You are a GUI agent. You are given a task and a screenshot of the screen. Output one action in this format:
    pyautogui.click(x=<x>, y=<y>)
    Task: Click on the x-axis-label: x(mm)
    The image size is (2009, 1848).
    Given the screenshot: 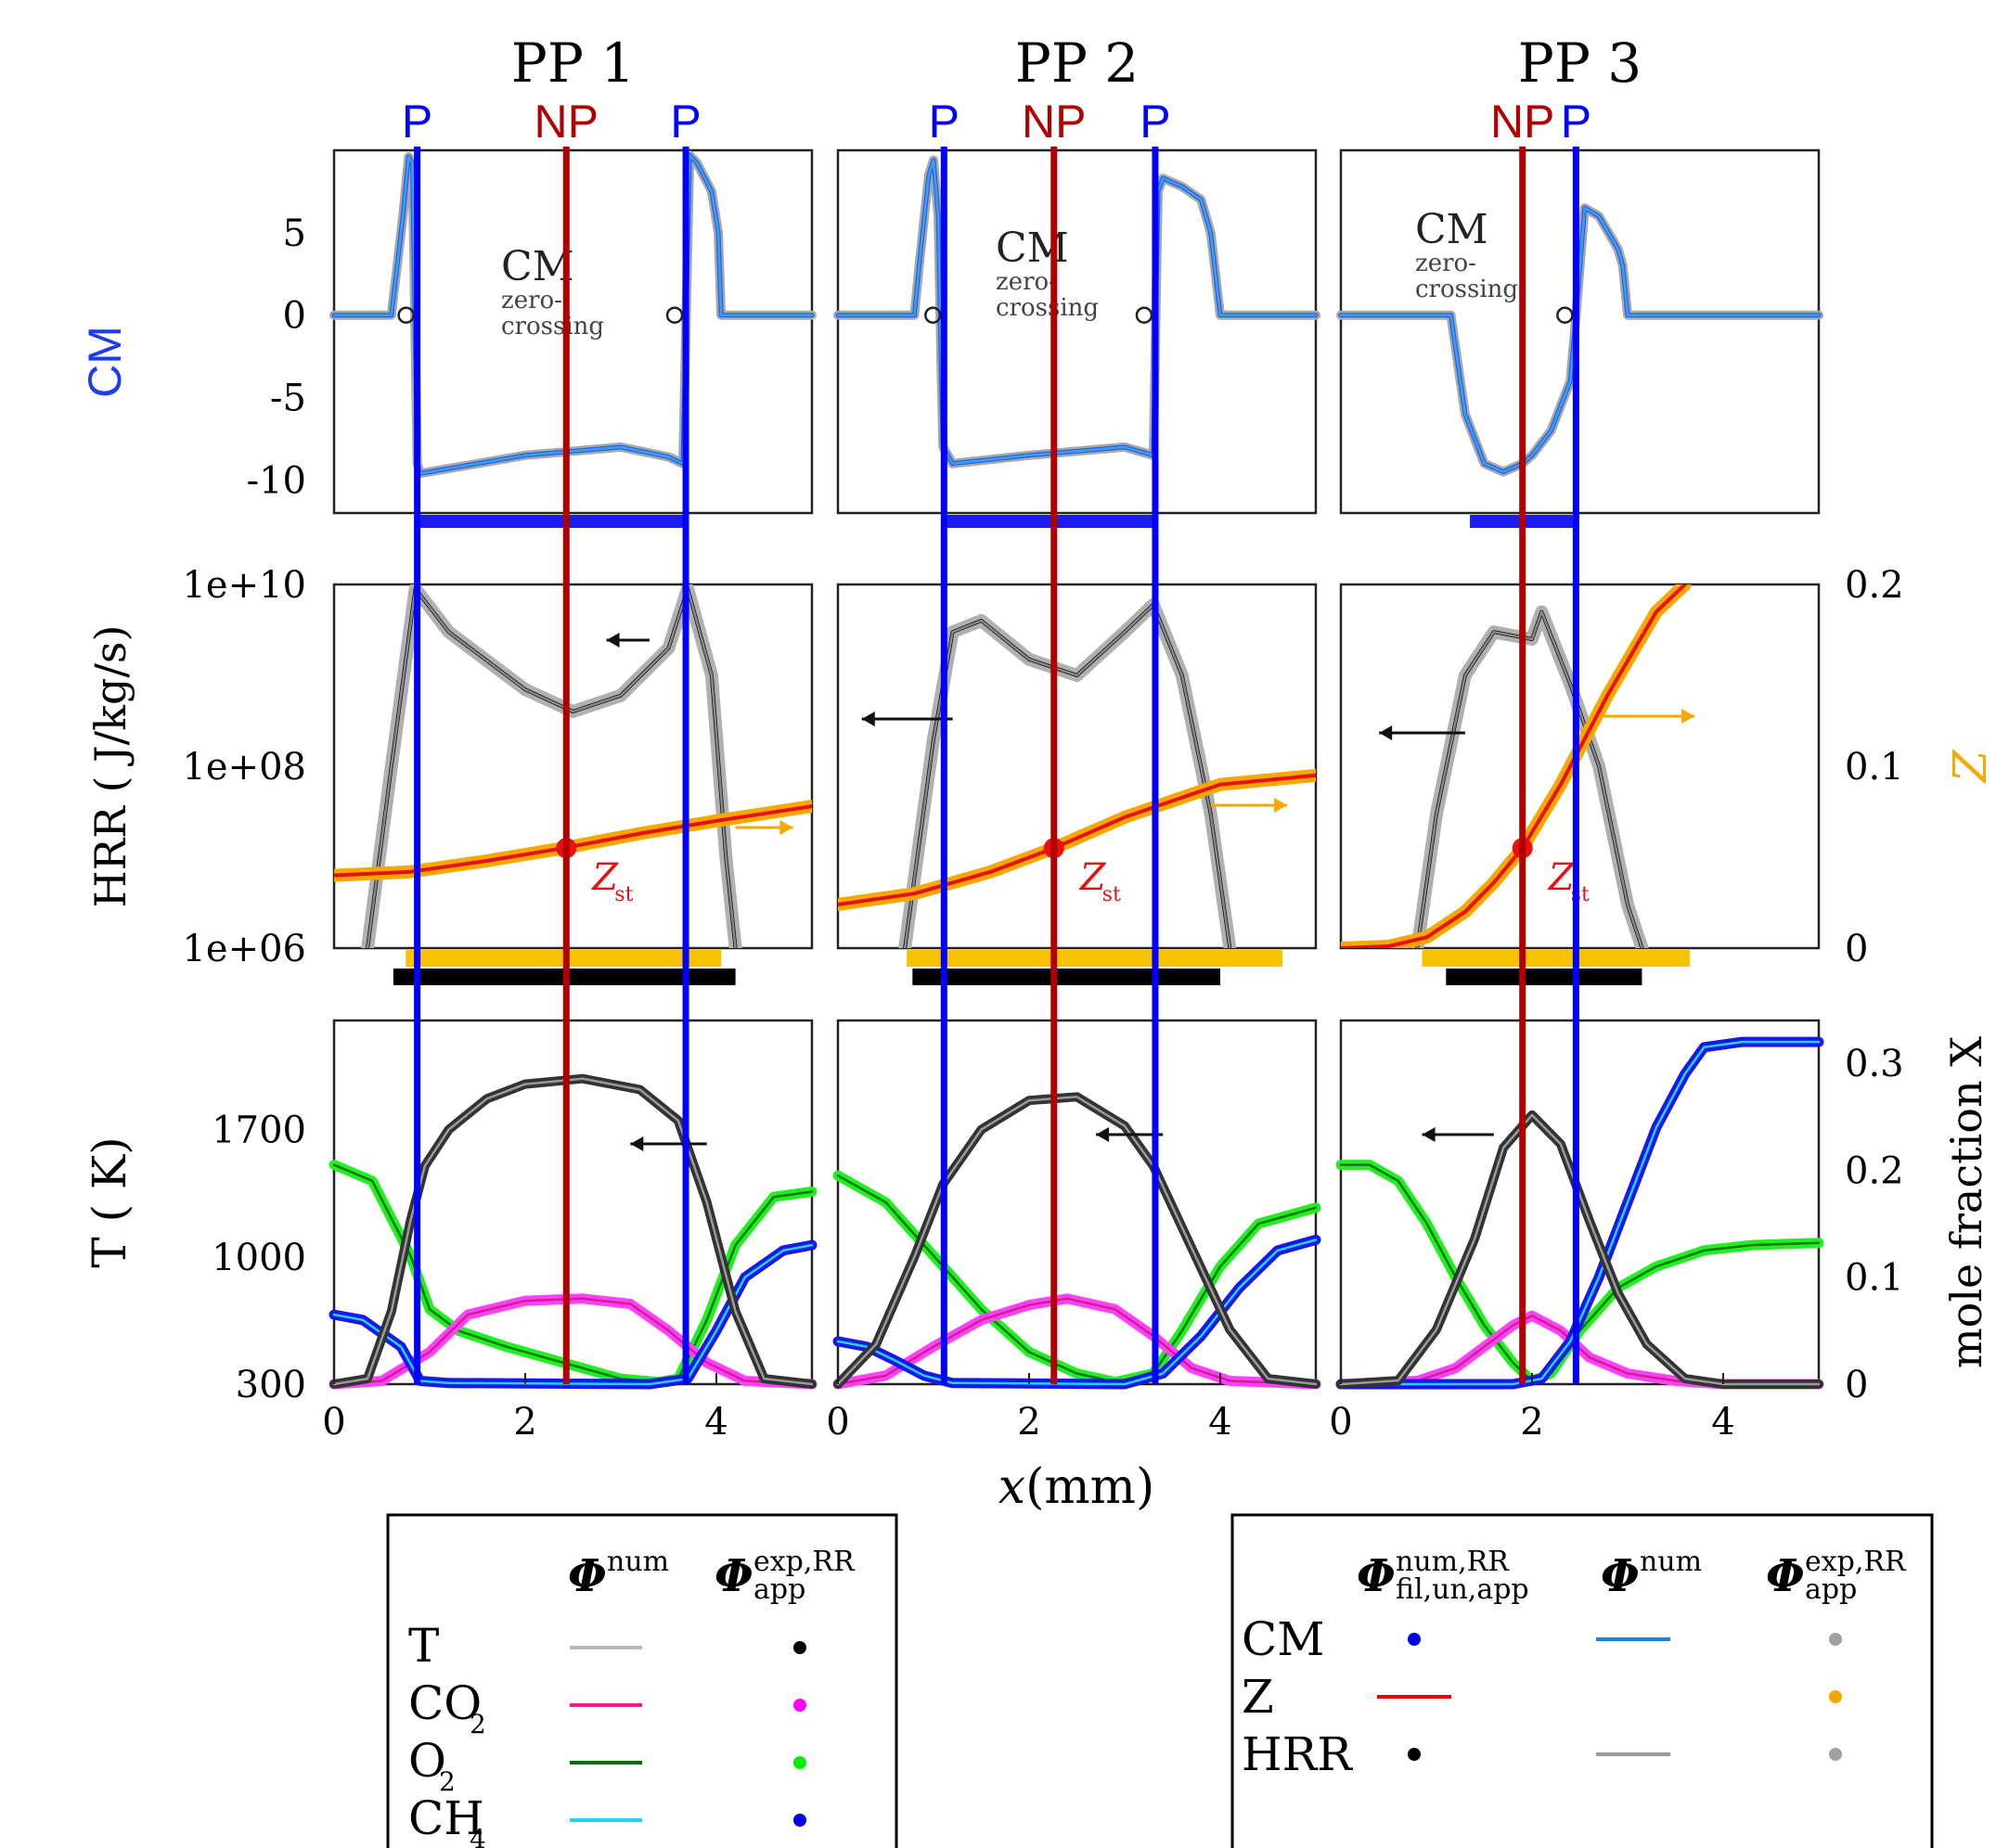 What is the action you would take?
    pyautogui.click(x=1077, y=1487)
    